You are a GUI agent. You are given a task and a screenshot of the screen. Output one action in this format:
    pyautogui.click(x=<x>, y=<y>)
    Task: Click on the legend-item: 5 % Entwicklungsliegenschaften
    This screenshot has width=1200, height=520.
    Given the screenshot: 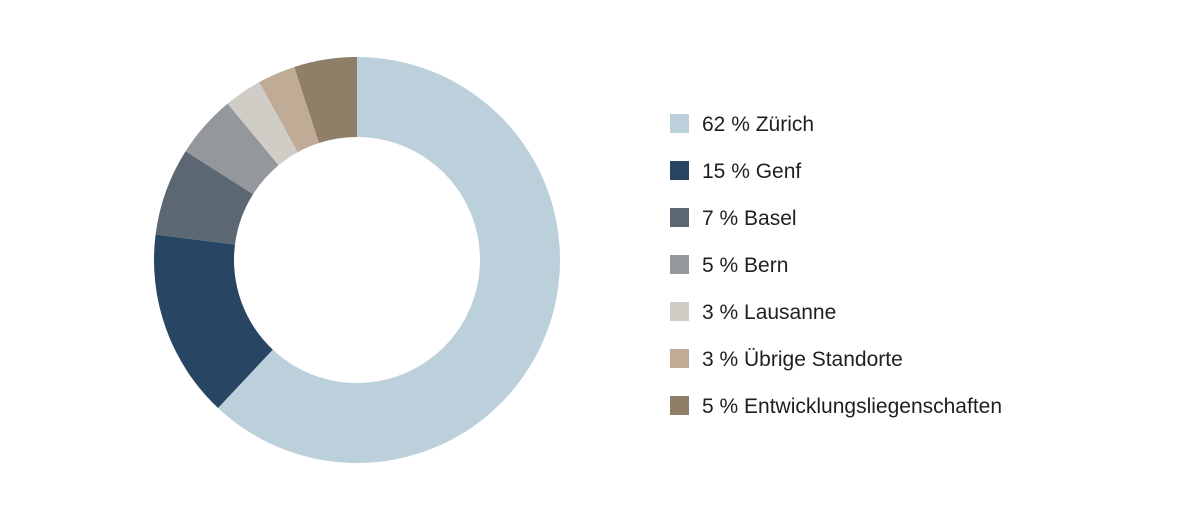 What is the action you would take?
    pyautogui.click(x=836, y=406)
    